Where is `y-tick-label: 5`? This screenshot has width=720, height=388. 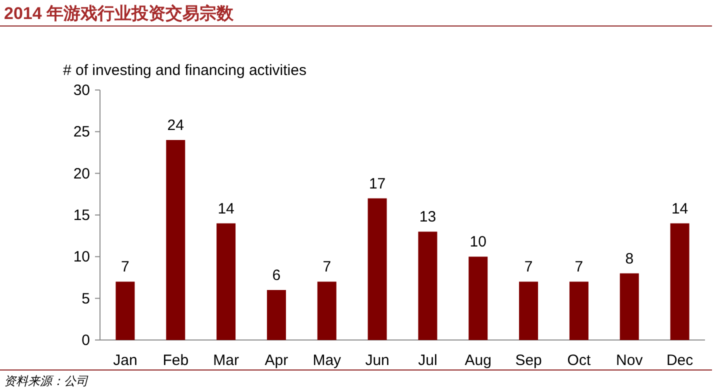
y-tick-label: 5 is located at coordinates (86, 299).